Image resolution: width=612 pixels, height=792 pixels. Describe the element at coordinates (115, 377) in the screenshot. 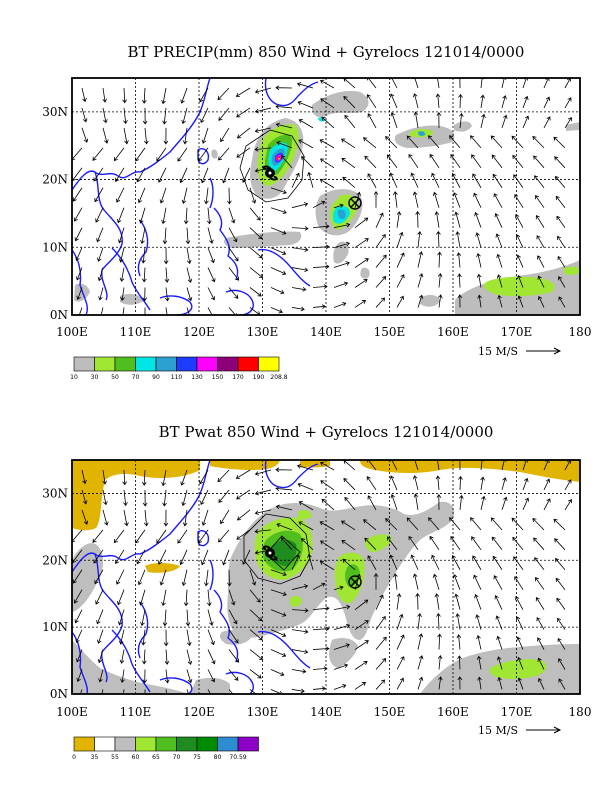

I see `colorbar-label: 50` at that location.